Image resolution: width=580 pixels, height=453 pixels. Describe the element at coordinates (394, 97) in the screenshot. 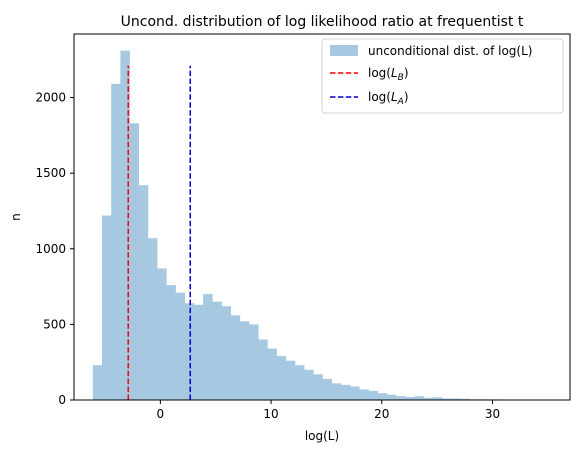

I see `legend-la-symbol: L` at that location.